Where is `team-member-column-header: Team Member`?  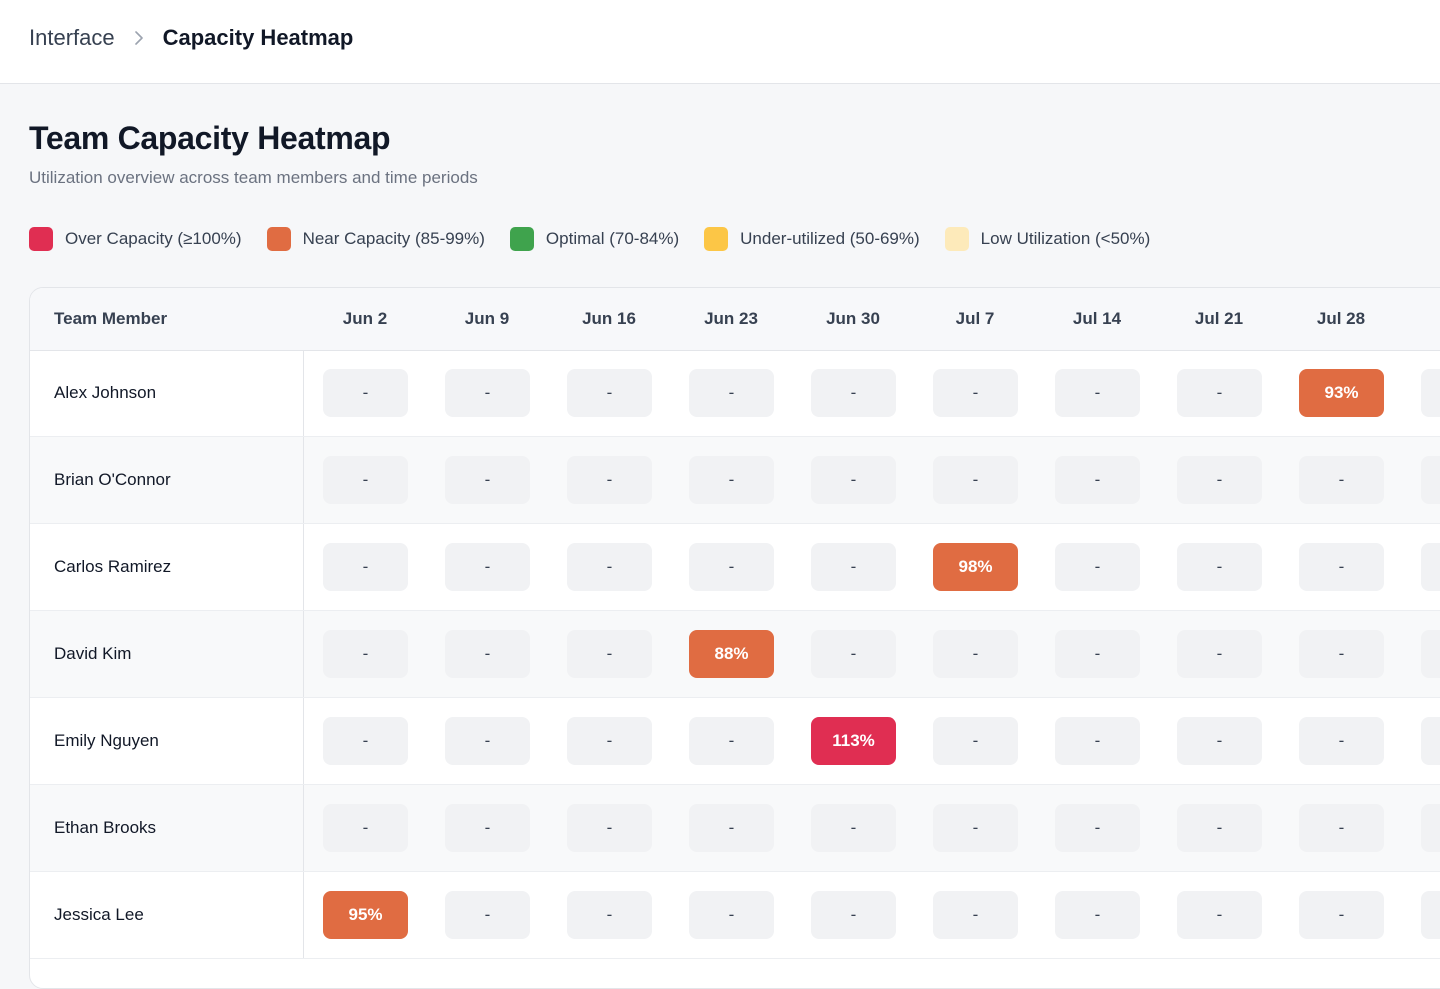 team-member-column-header: Team Member is located at coordinates (111, 318).